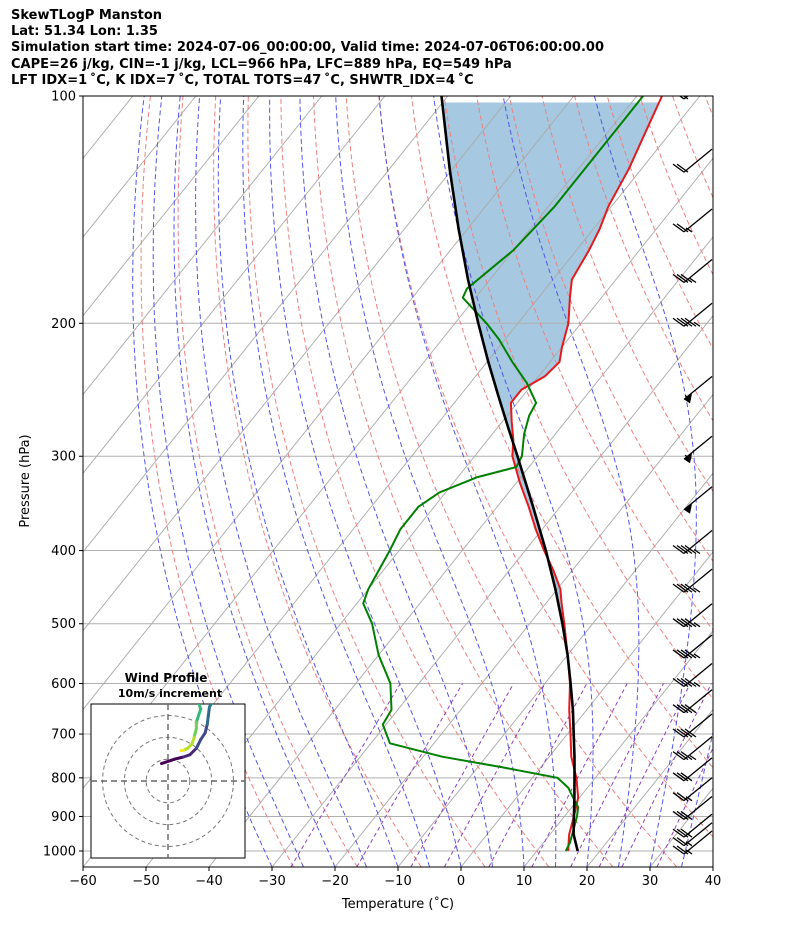 The height and width of the screenshot is (937, 794). What do you see at coordinates (63, 457) in the screenshot?
I see `y-tick-label: 300` at bounding box center [63, 457].